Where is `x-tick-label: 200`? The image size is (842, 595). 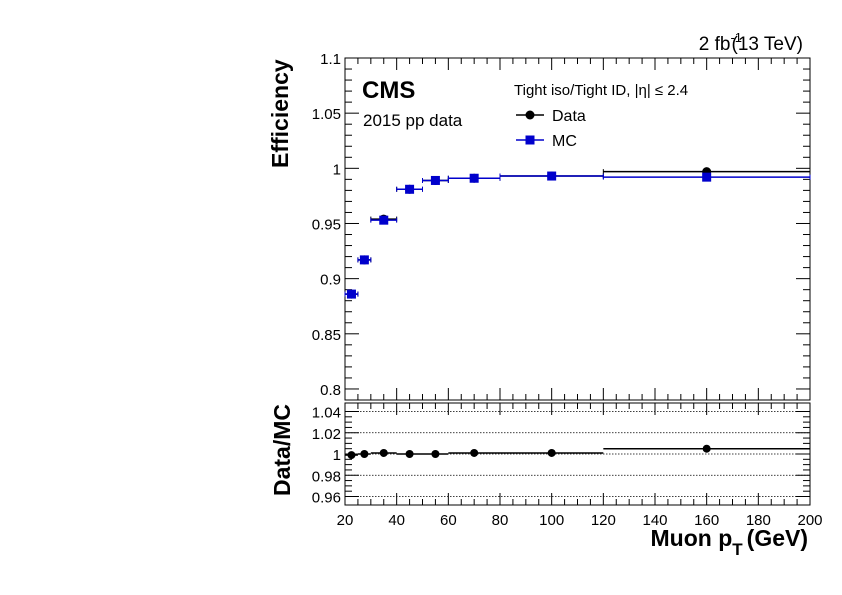 x-tick-label: 200 is located at coordinates (809, 520).